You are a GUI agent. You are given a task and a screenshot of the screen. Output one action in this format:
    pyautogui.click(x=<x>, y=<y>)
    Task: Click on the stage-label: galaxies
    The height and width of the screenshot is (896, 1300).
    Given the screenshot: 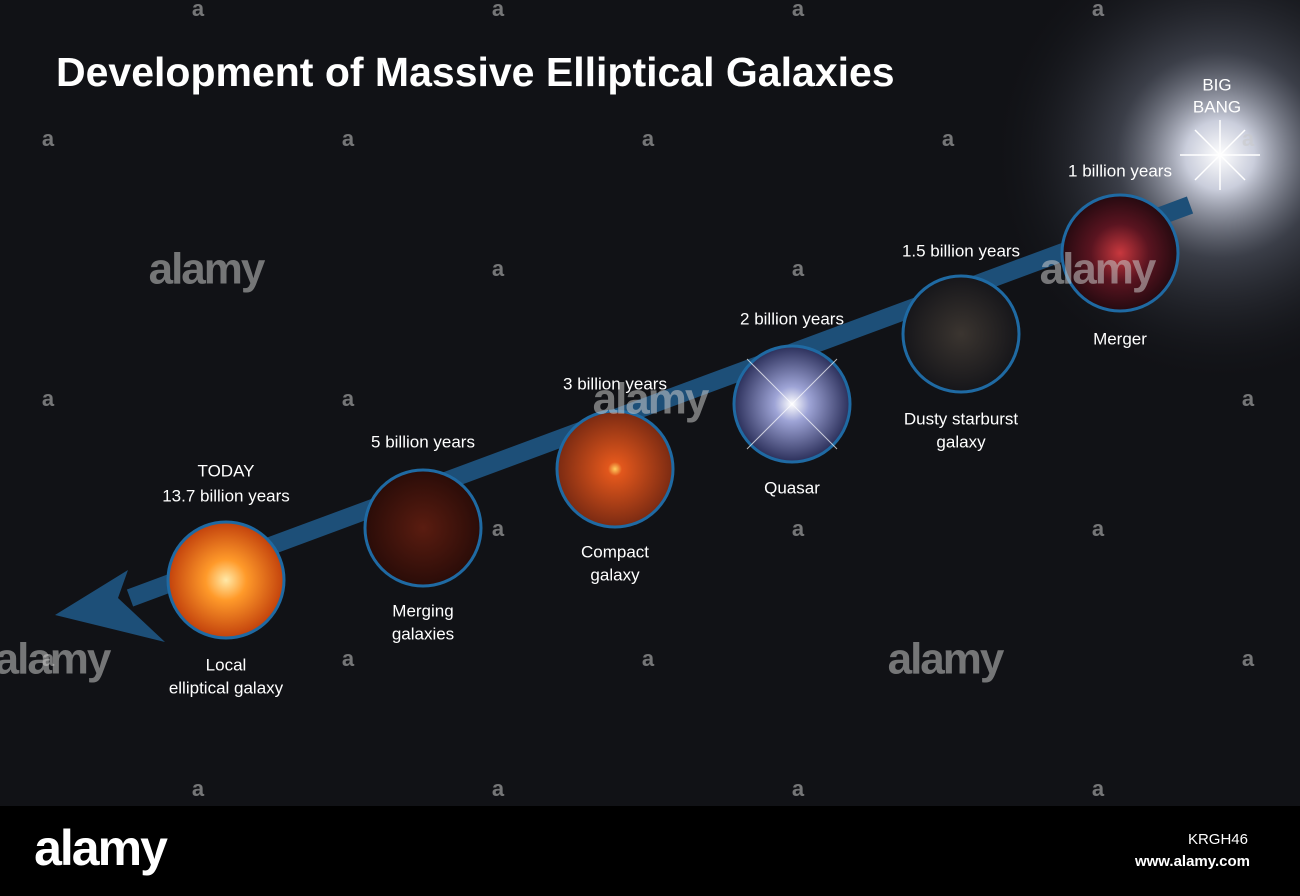 What is the action you would take?
    pyautogui.click(x=423, y=633)
    